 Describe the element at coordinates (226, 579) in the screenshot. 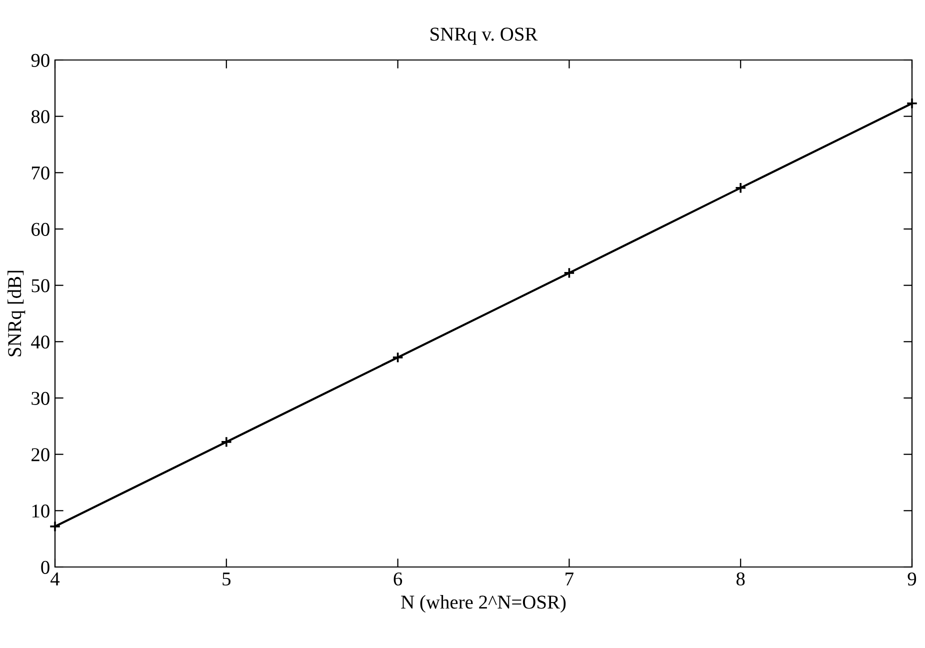

I see `x-tick-label: 5` at that location.